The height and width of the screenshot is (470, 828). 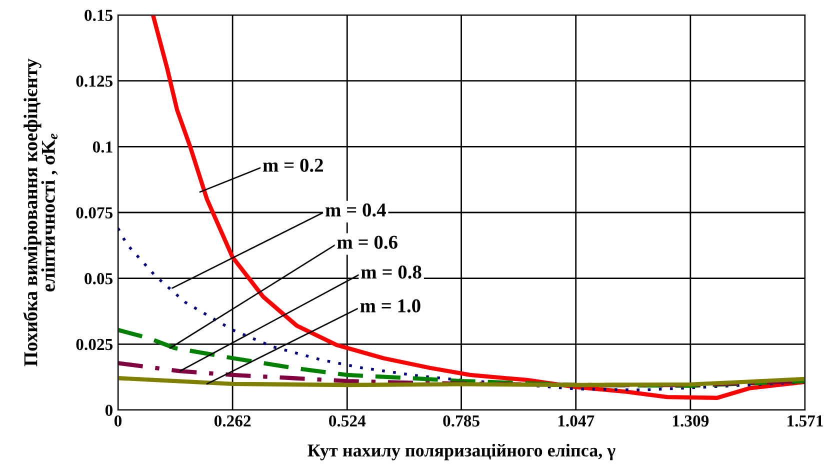 What do you see at coordinates (40, 212) in the screenshot?
I see `y-axis-title: Похибка вимірювання коефіцієнту еліптичності , σK$_{e}$` at bounding box center [40, 212].